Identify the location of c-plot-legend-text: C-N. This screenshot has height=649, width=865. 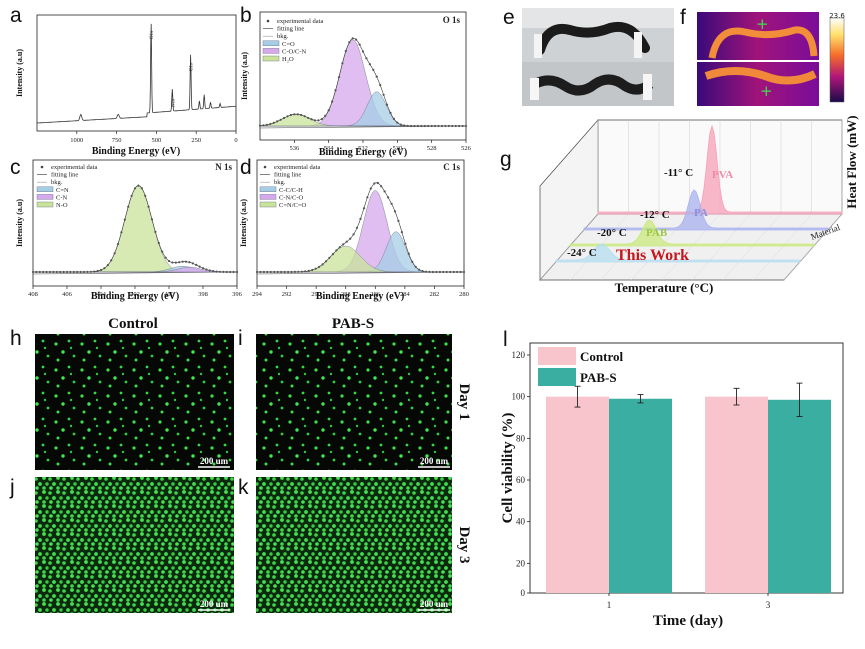
(62, 197).